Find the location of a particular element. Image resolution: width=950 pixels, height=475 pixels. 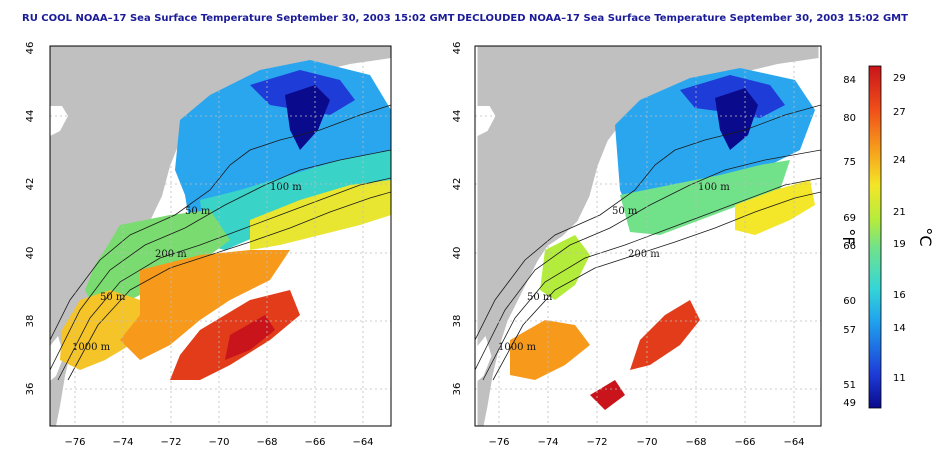

celsius-tick: 14 is located at coordinates (899, 328).